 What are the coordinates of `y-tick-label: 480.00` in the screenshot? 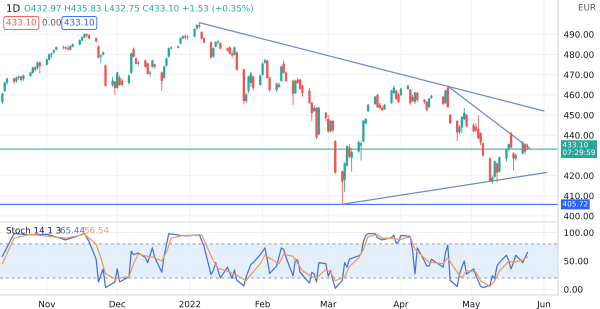 It's located at (579, 54).